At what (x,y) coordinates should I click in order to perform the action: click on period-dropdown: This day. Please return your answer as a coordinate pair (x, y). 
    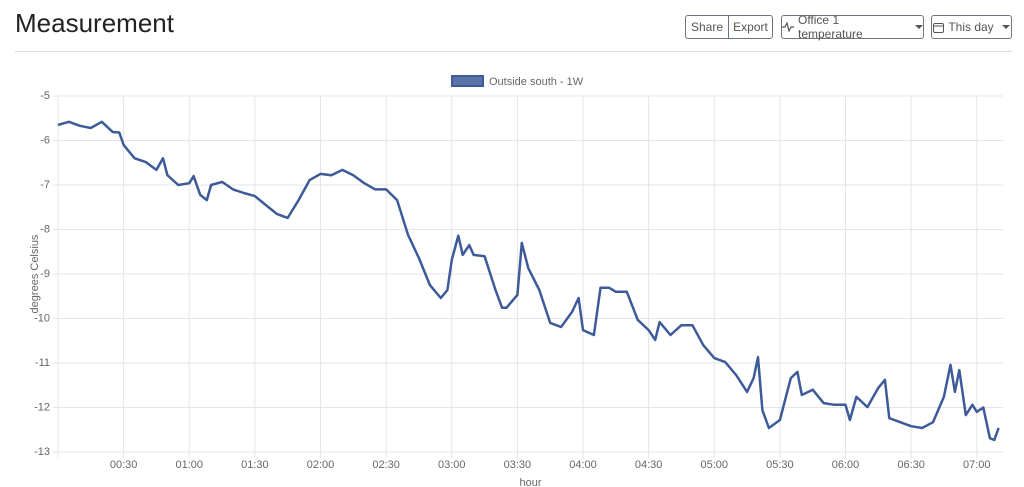
    Looking at the image, I should click on (971, 27).